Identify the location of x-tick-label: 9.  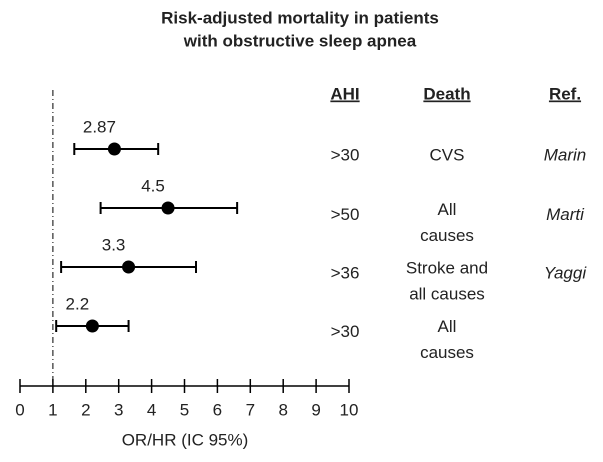
(315, 409).